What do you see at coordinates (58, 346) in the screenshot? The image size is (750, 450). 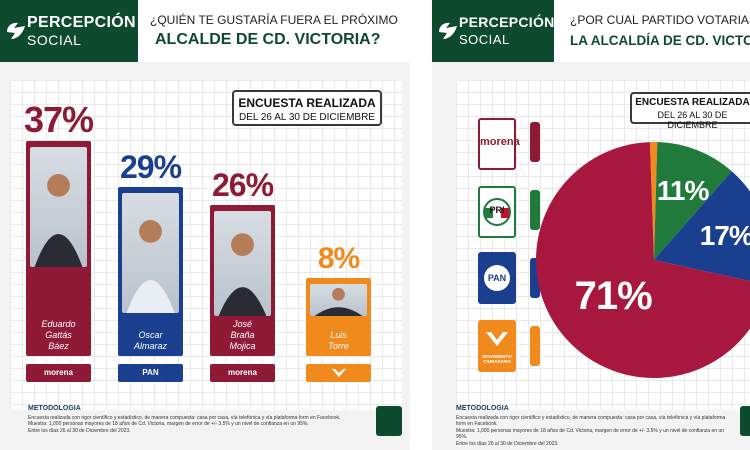 I see `candidate-name-line: Báez` at bounding box center [58, 346].